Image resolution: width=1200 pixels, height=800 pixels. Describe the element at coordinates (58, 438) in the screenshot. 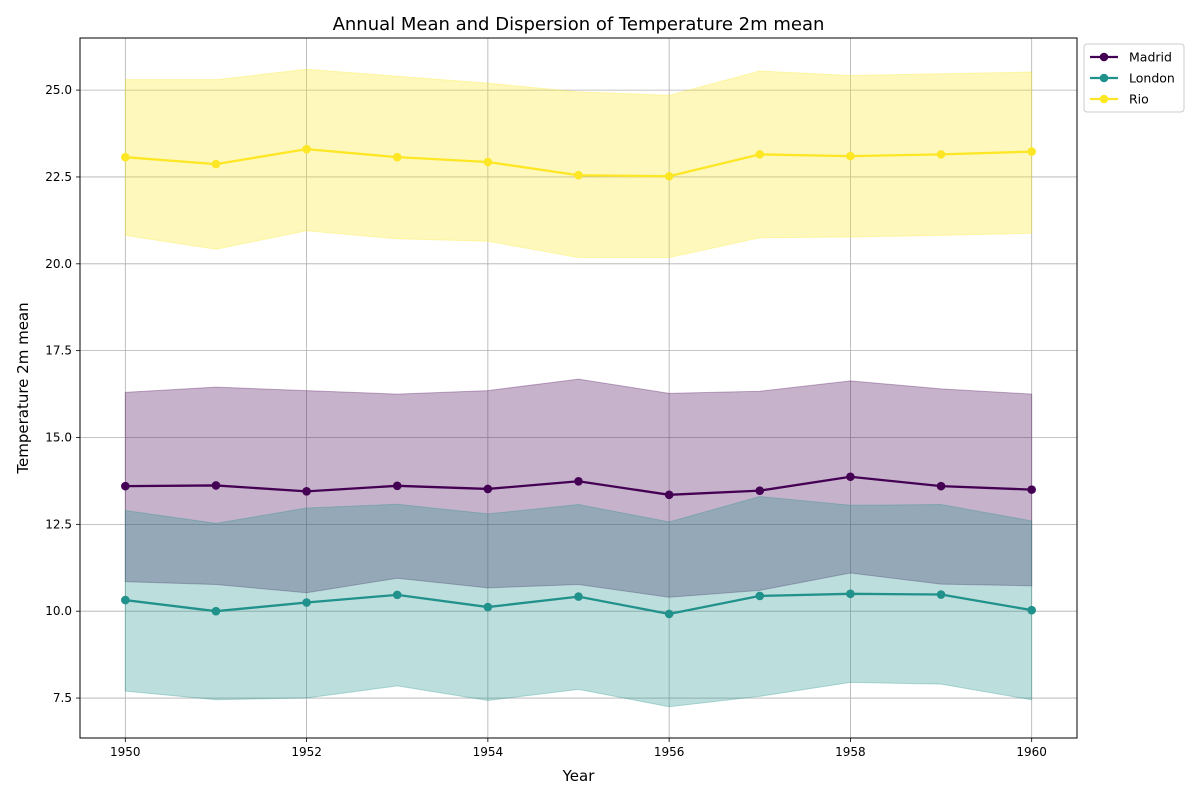

I see `y-tick-label: 15.0` at that location.